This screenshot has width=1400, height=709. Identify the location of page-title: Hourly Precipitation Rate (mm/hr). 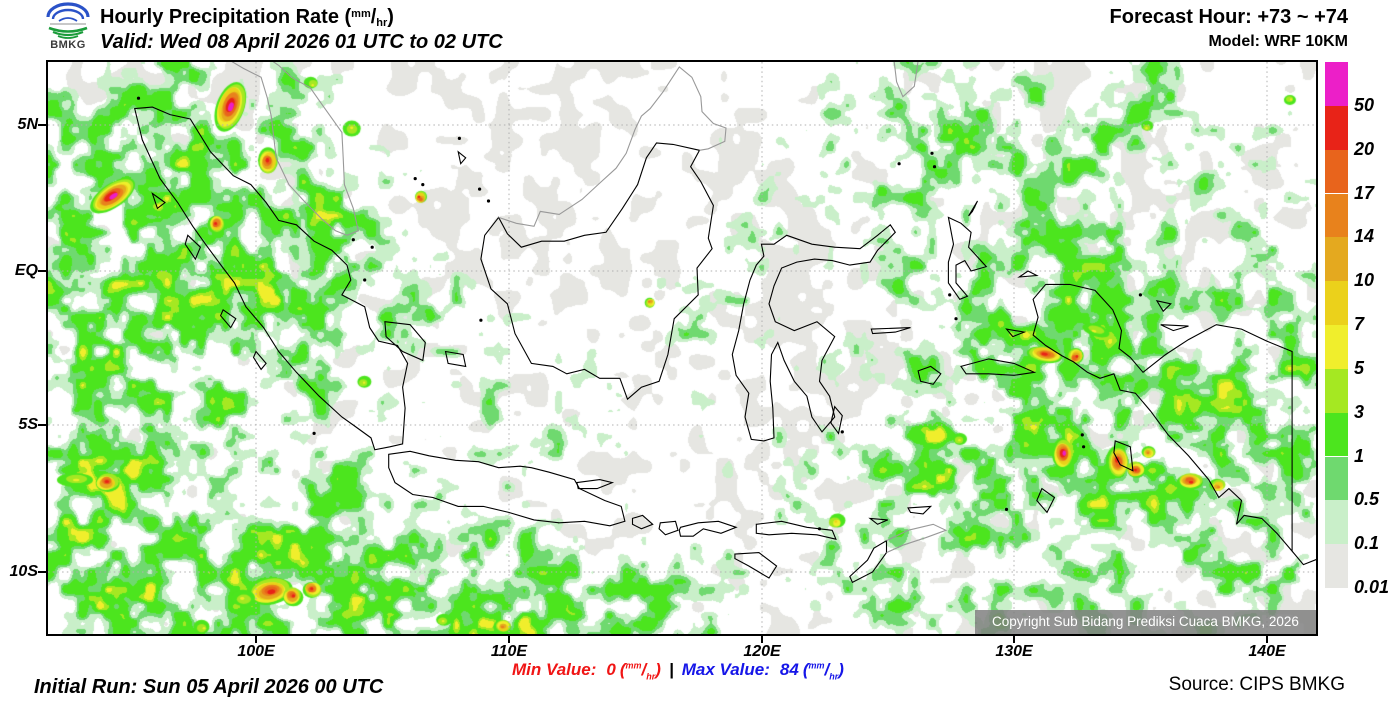
(247, 17).